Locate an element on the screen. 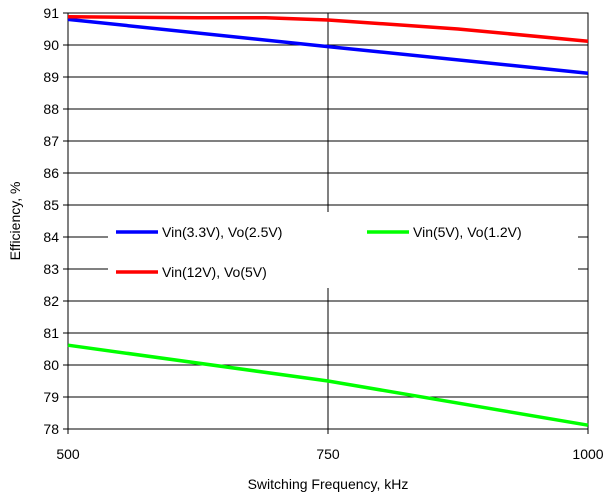 The height and width of the screenshot is (497, 608). legend-box is located at coordinates (343, 250).